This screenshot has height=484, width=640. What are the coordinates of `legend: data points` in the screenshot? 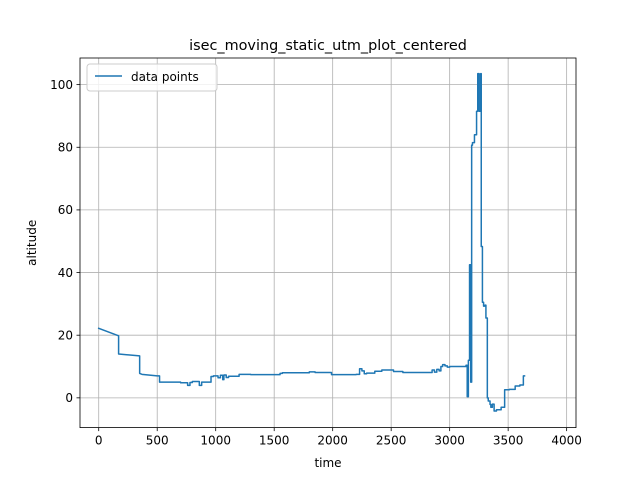 It's located at (152, 77).